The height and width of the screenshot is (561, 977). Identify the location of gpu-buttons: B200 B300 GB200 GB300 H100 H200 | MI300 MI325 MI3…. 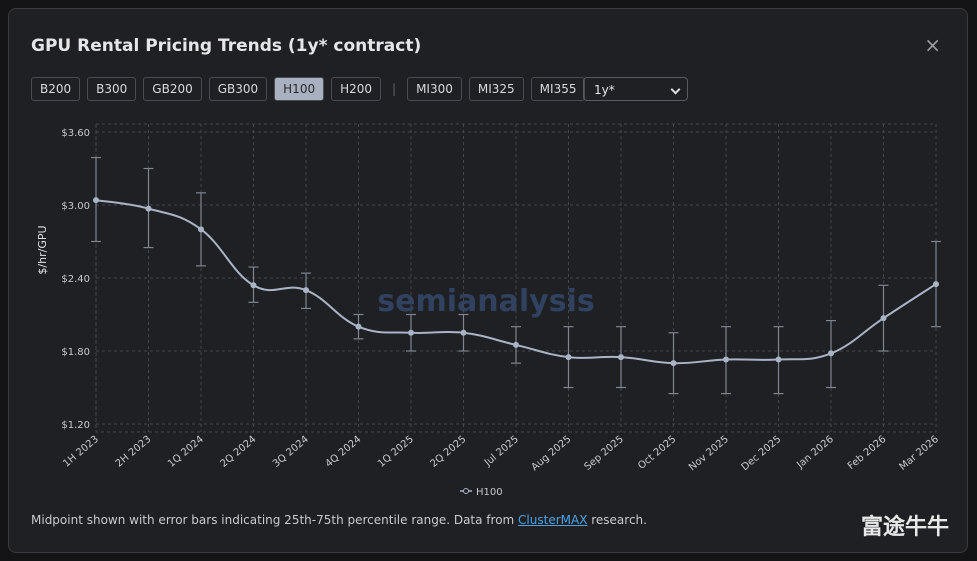
(308, 89).